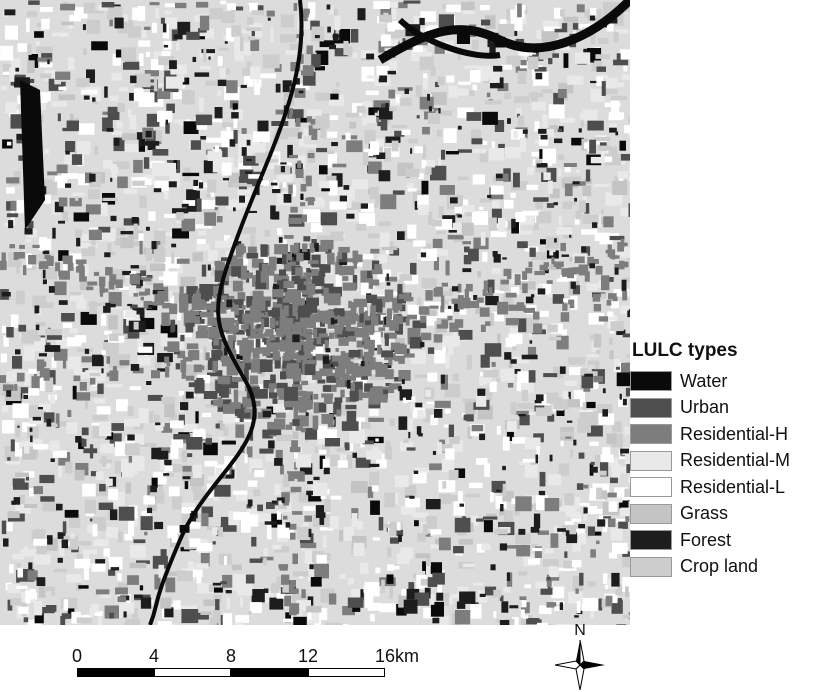  Describe the element at coordinates (308, 656) in the screenshot. I see `scale-tick-12: 12` at that location.